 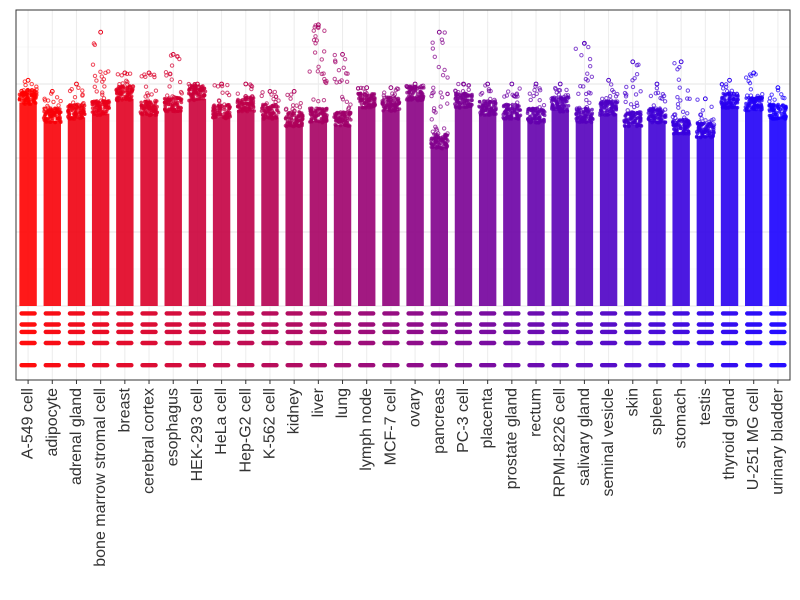 What do you see at coordinates (173, 427) in the screenshot?
I see `x-tick-label: esophagus` at bounding box center [173, 427].